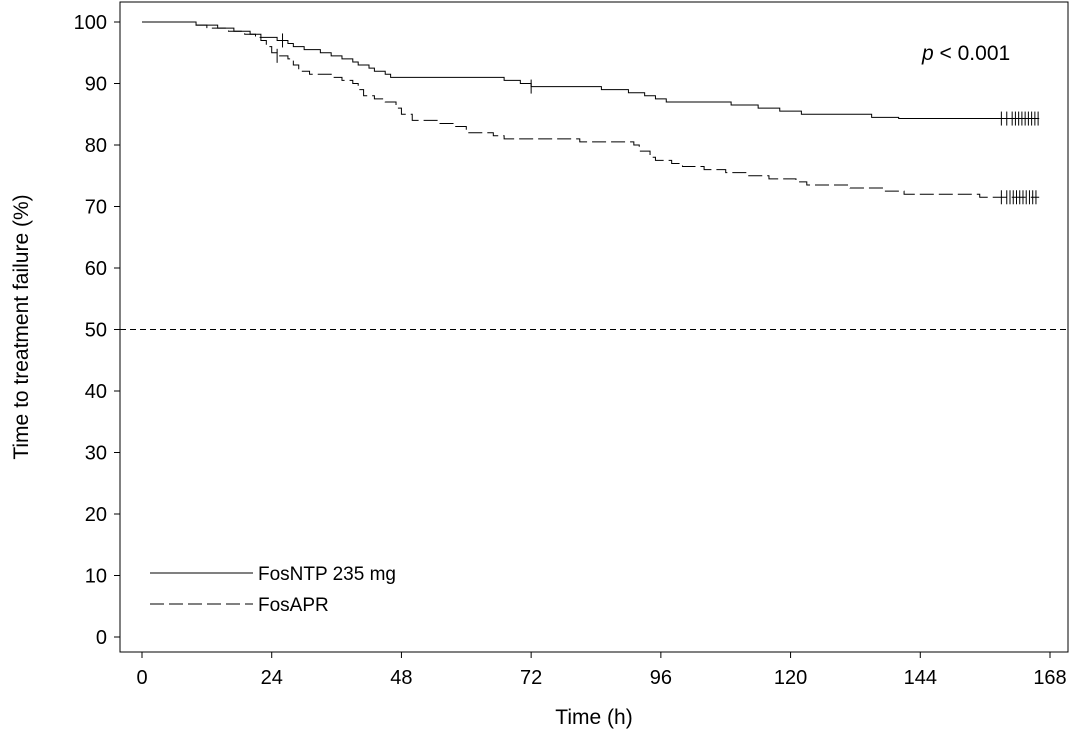 The height and width of the screenshot is (731, 1072). Describe the element at coordinates (96, 454) in the screenshot. I see `y-tick-label: 30` at that location.